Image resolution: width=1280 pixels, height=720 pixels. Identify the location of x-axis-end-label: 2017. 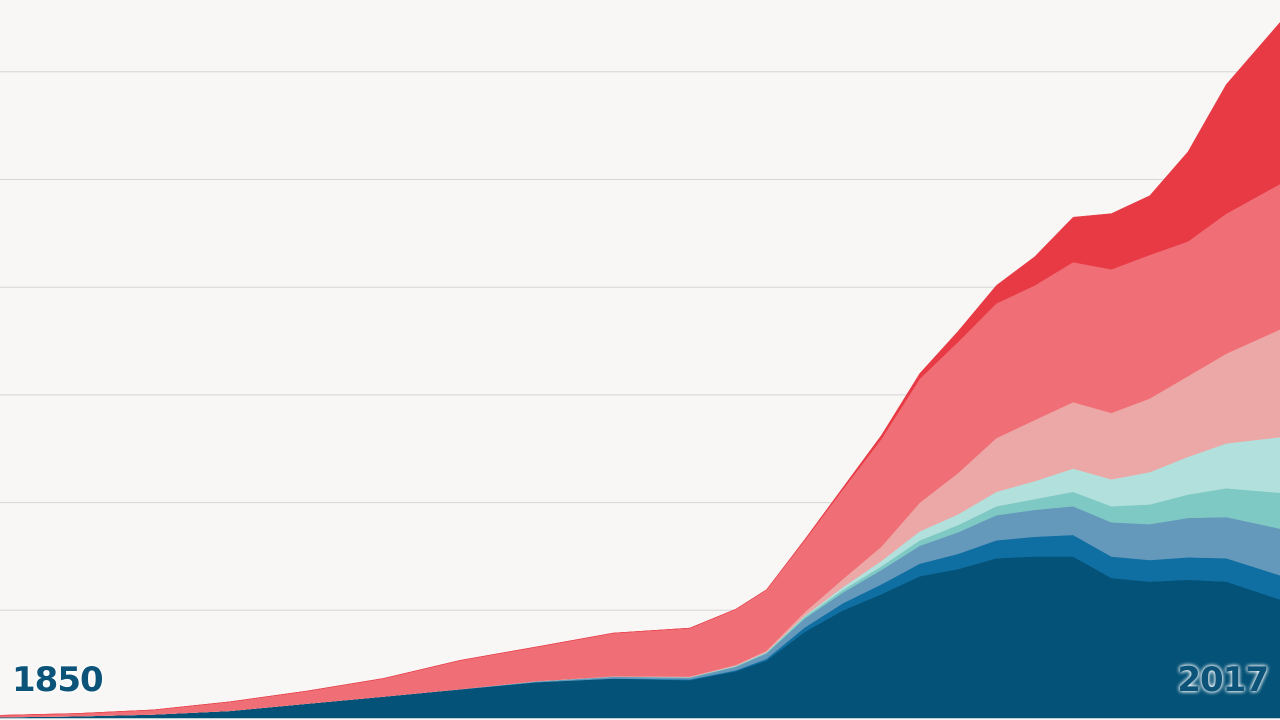
(1223, 680).